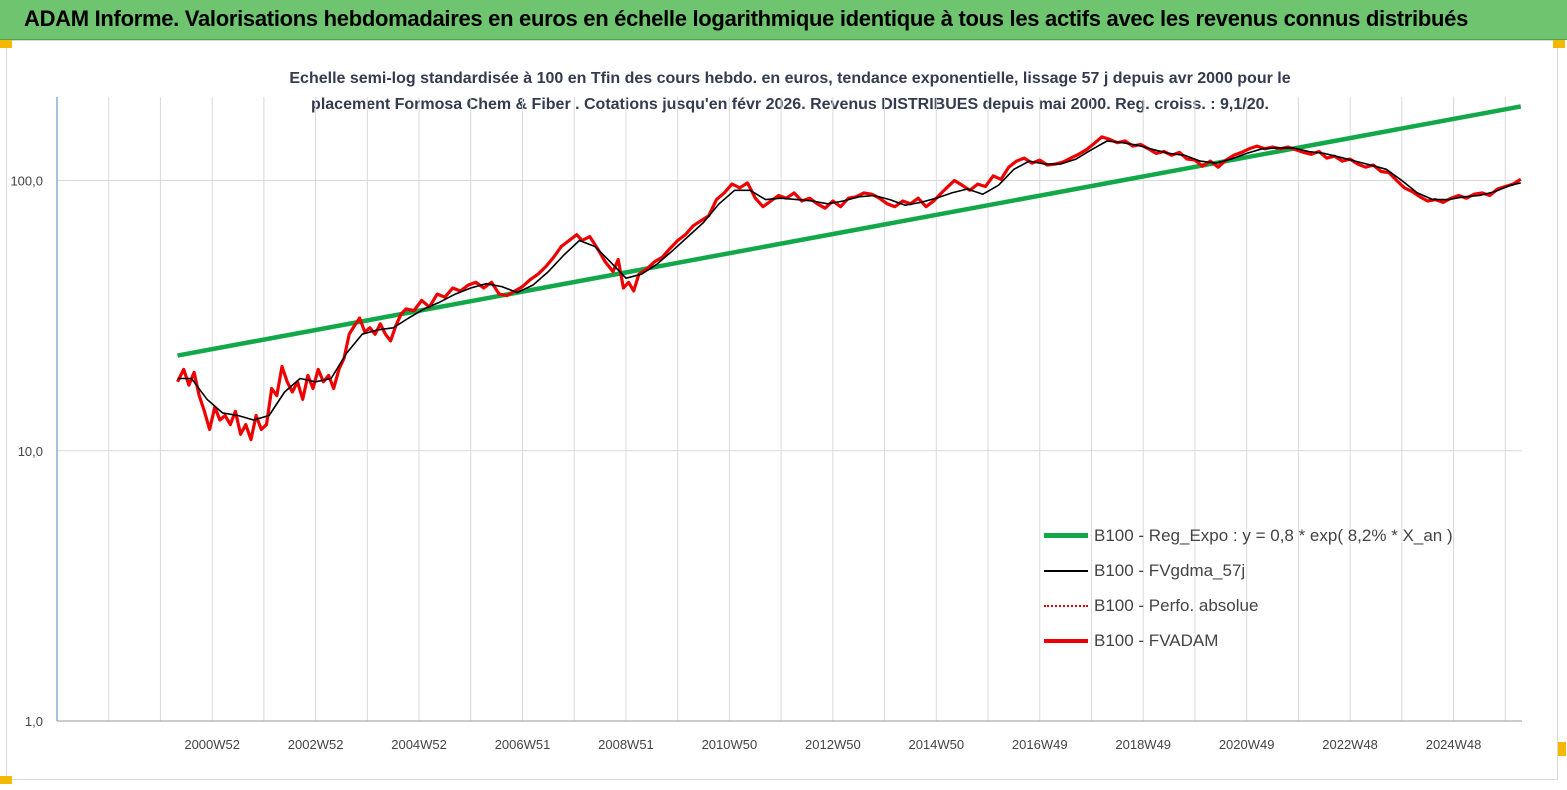 The image size is (1567, 790). I want to click on legend-swatch-green, so click(1066, 535).